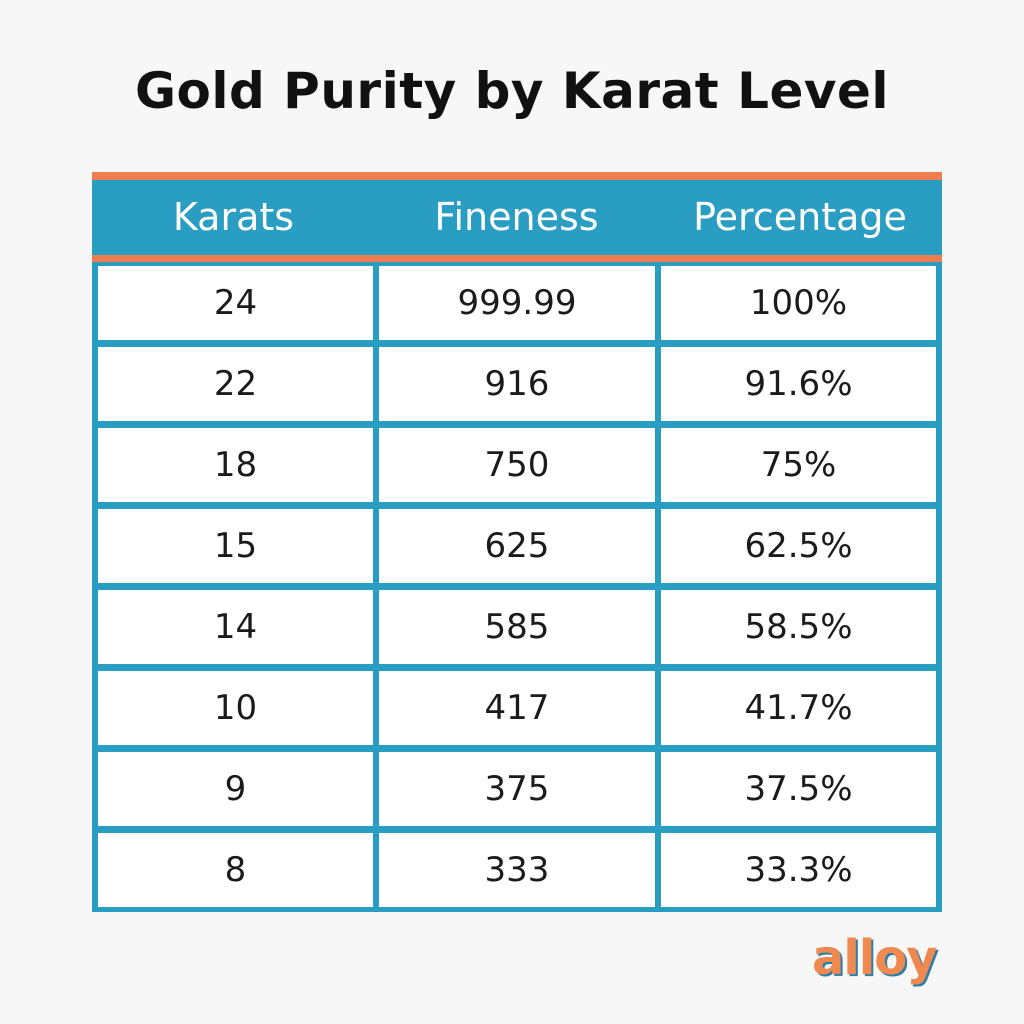 This screenshot has height=1024, width=1024. I want to click on header-bottom-accent, so click(517, 258).